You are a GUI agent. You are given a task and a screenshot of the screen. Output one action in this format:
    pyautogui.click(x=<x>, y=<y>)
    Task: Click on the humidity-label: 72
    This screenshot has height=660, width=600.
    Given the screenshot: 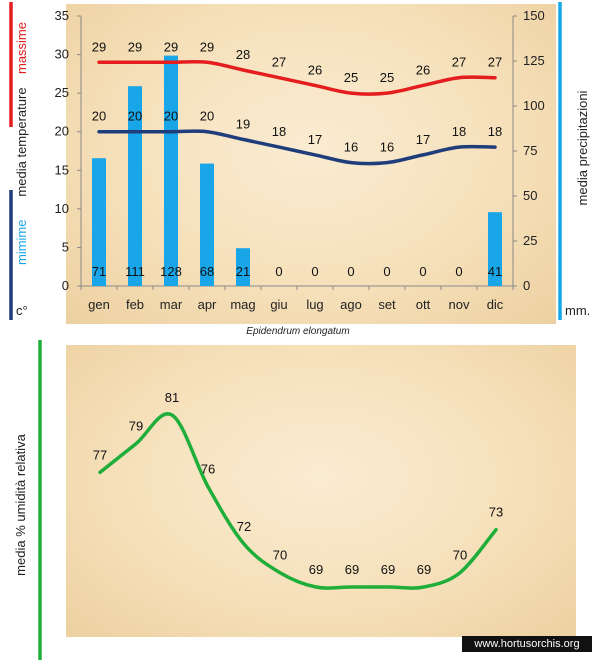 What is the action you would take?
    pyautogui.click(x=244, y=526)
    